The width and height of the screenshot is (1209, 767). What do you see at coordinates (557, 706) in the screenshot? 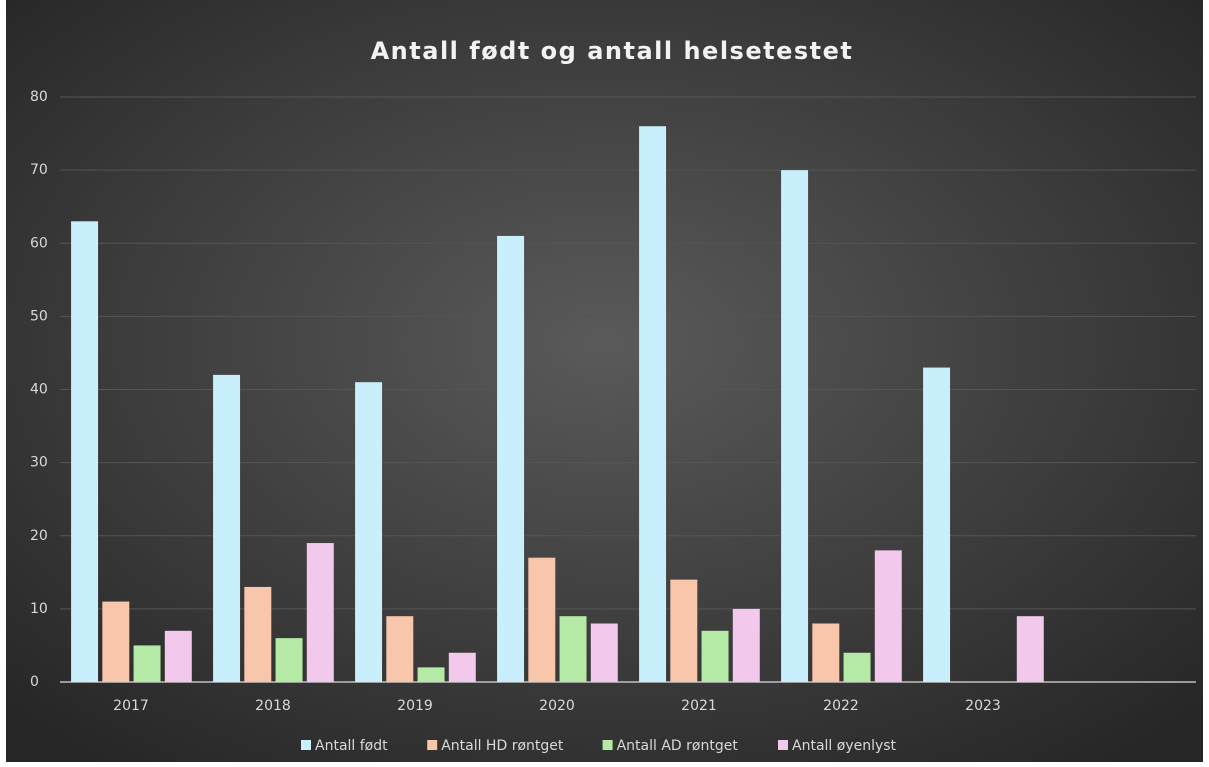
I see `x-tick-label: 2020` at bounding box center [557, 706].